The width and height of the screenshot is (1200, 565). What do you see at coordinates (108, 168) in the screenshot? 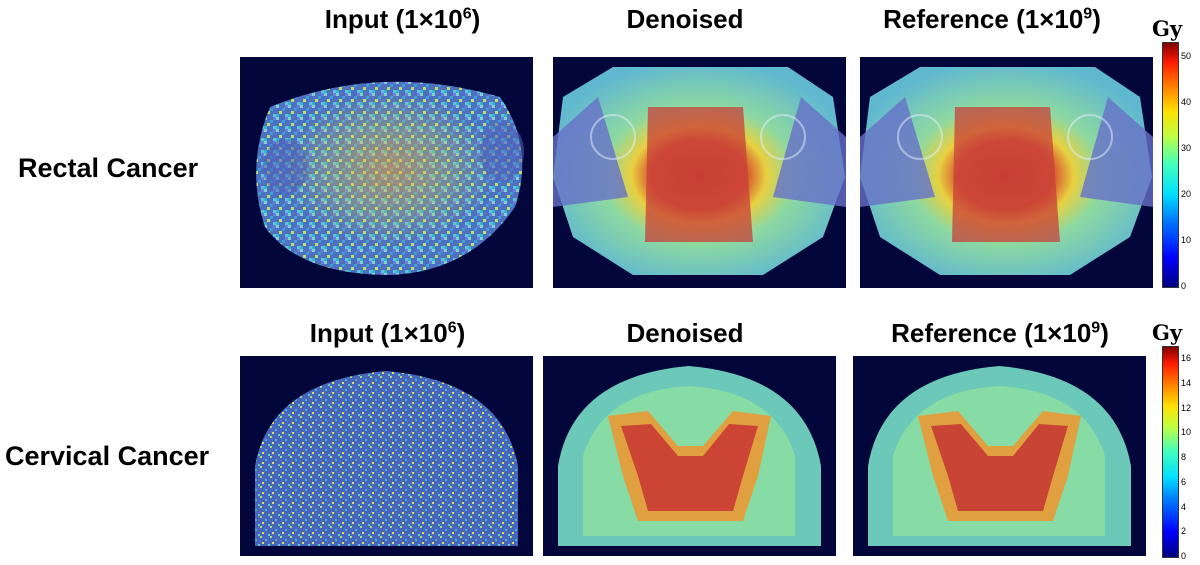
I see `row-label-rectal: Rectal Cancer` at bounding box center [108, 168].